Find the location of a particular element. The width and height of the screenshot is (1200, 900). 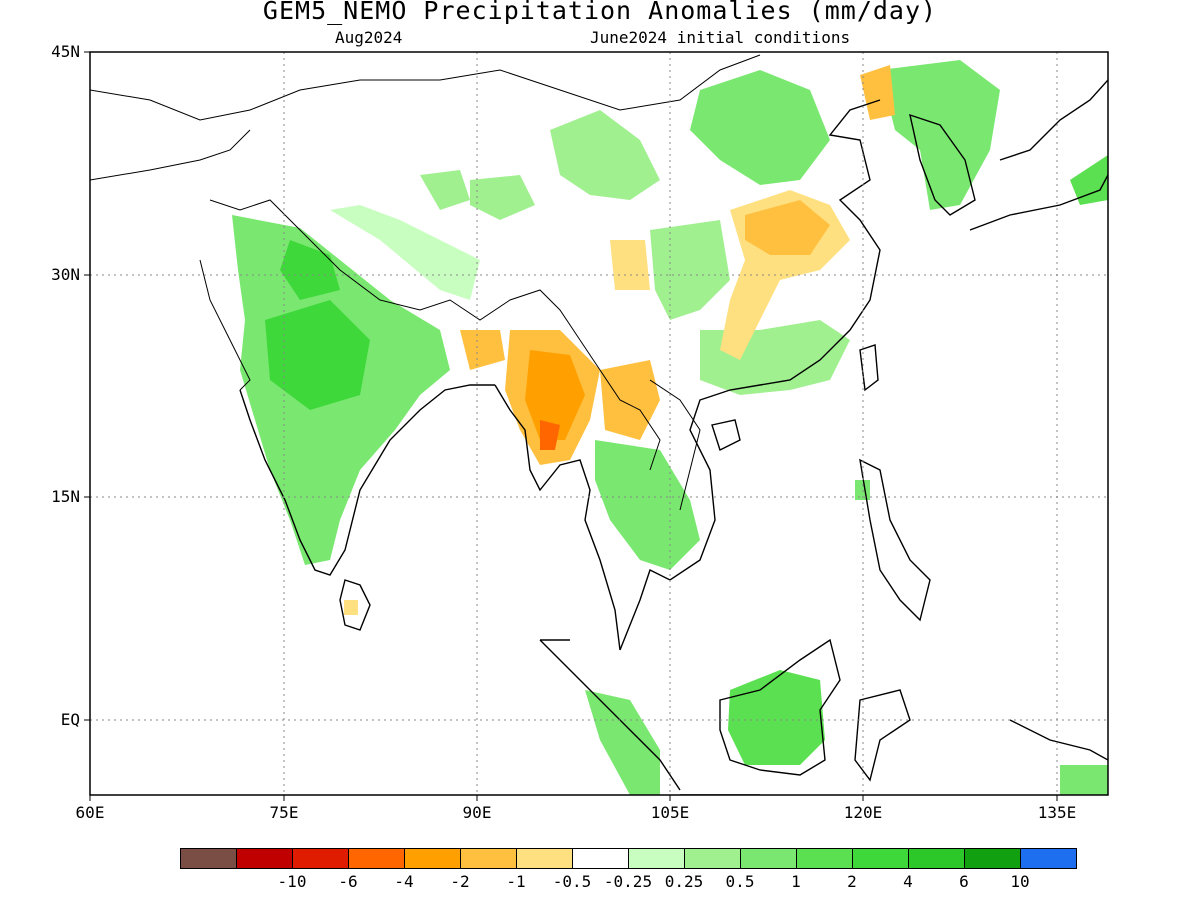

coast-korea is located at coordinates (942, 164).